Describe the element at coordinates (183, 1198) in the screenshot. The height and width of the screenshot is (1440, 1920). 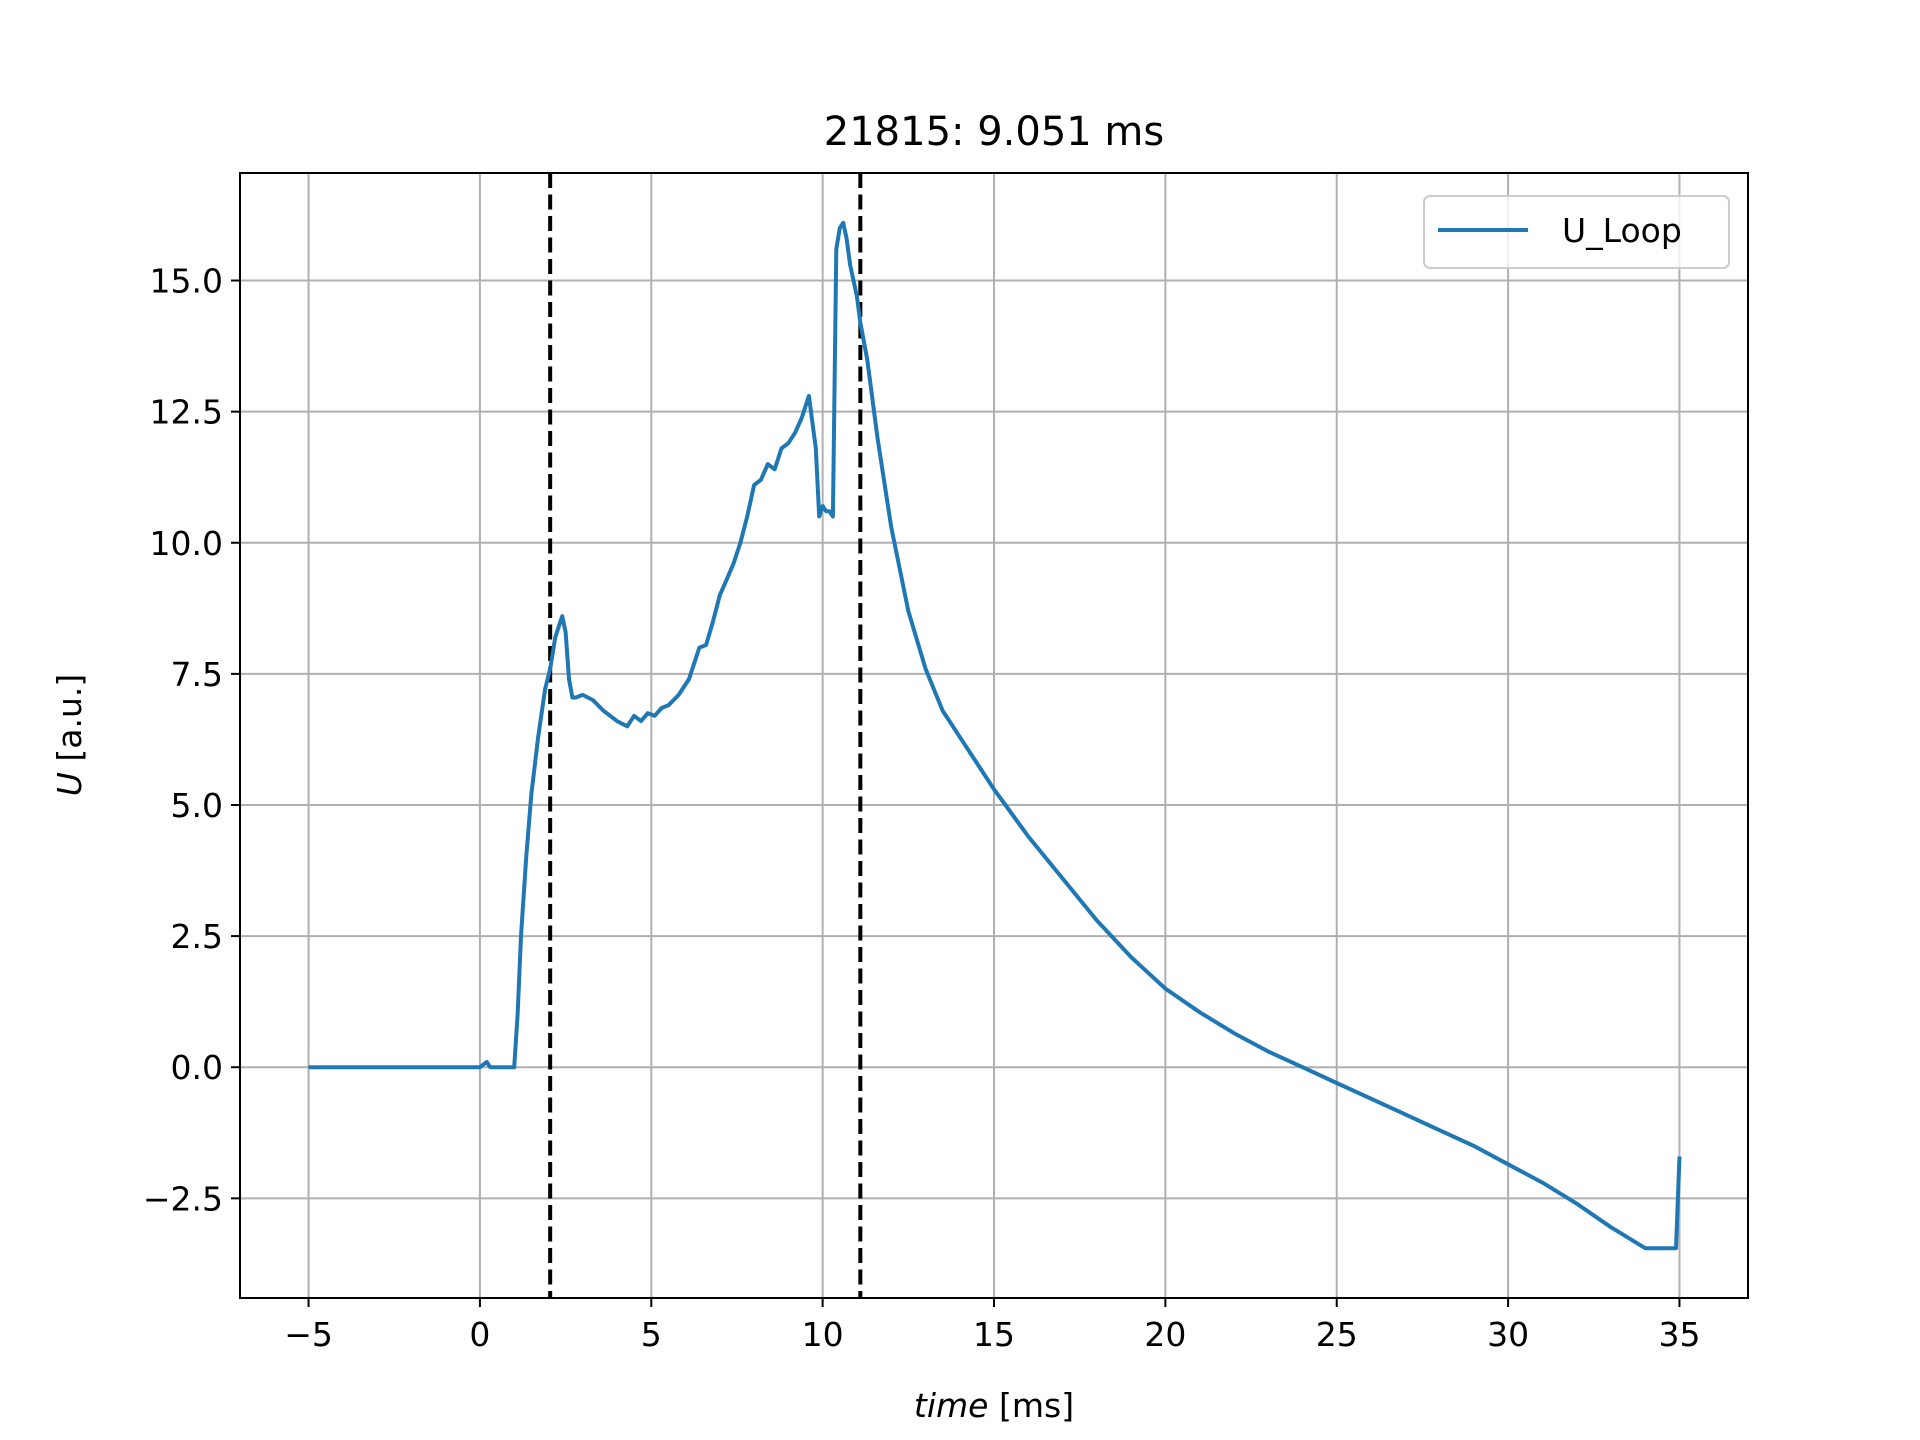
I see `y-tick-label: −2.5` at that location.